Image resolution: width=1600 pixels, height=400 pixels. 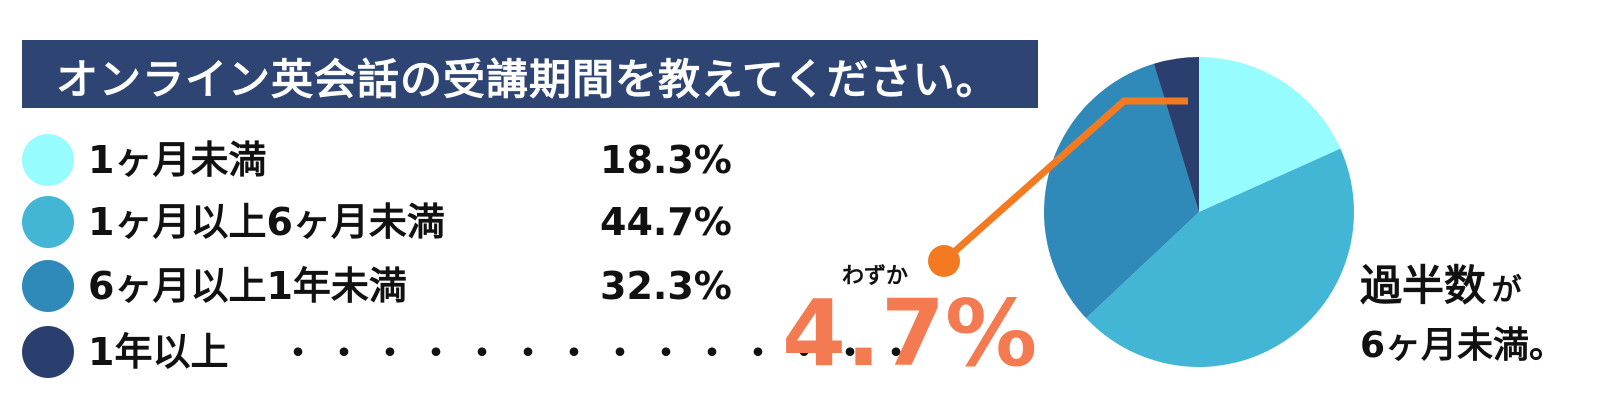 I want to click on summary-line-1: 過半数 が, so click(x=1441, y=290).